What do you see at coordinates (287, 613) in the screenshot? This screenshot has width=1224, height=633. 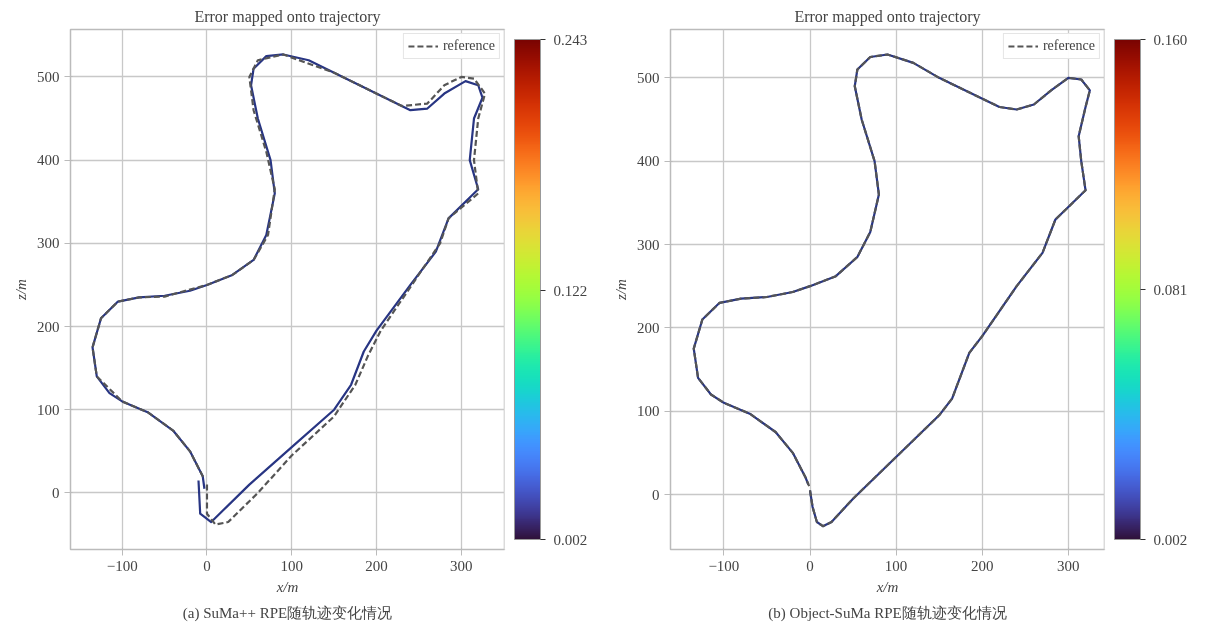 I see `text: (a) SuMa++ RPE随轨迹变化情况` at bounding box center [287, 613].